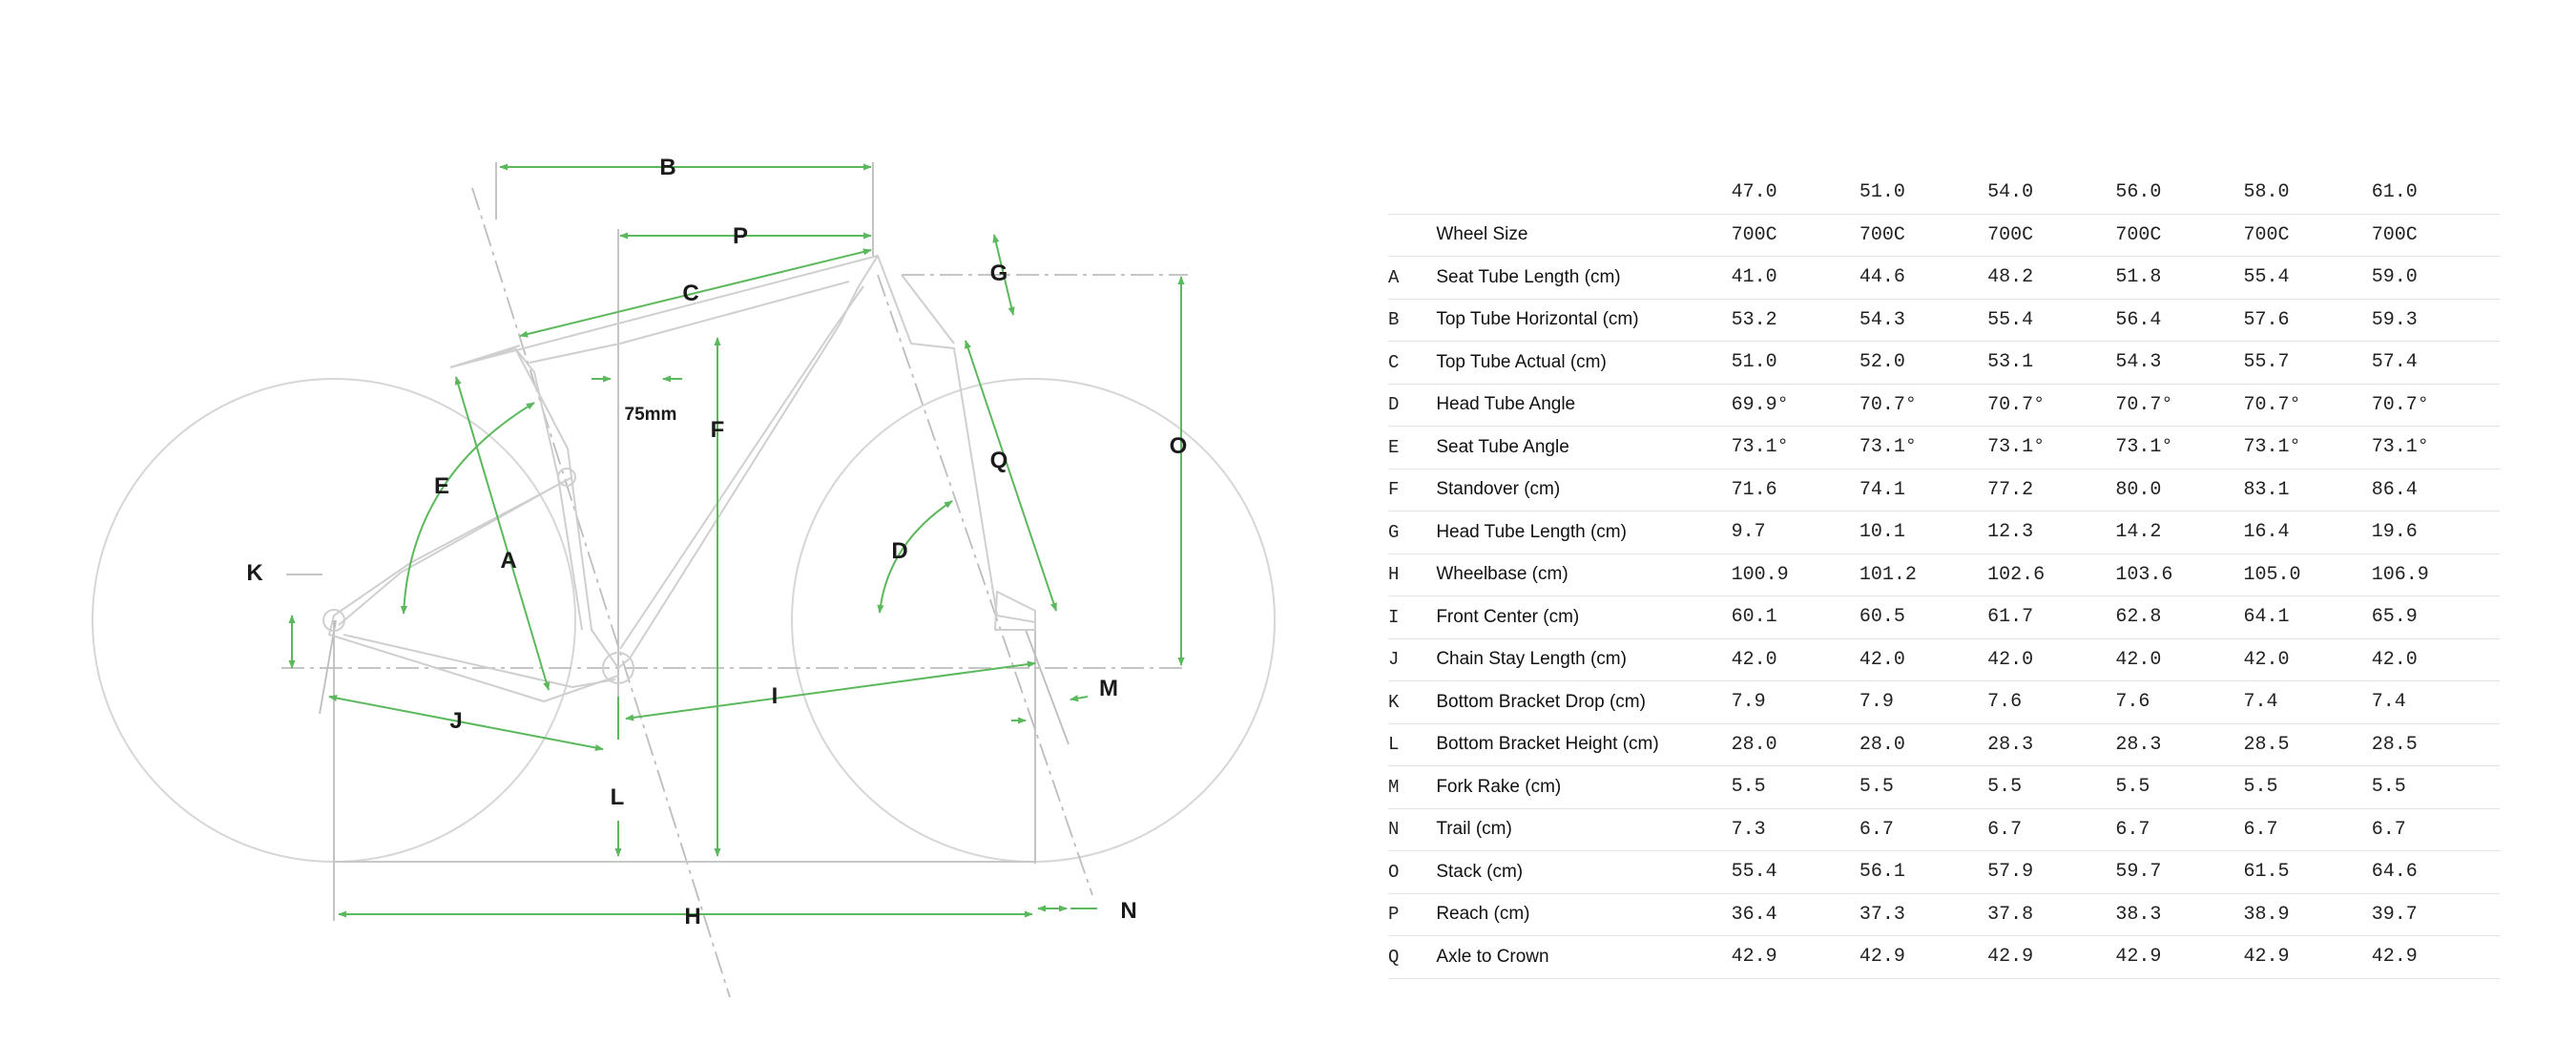 The height and width of the screenshot is (1044, 2576). Describe the element at coordinates (2435, 617) in the screenshot. I see `row-value: 65.9` at that location.